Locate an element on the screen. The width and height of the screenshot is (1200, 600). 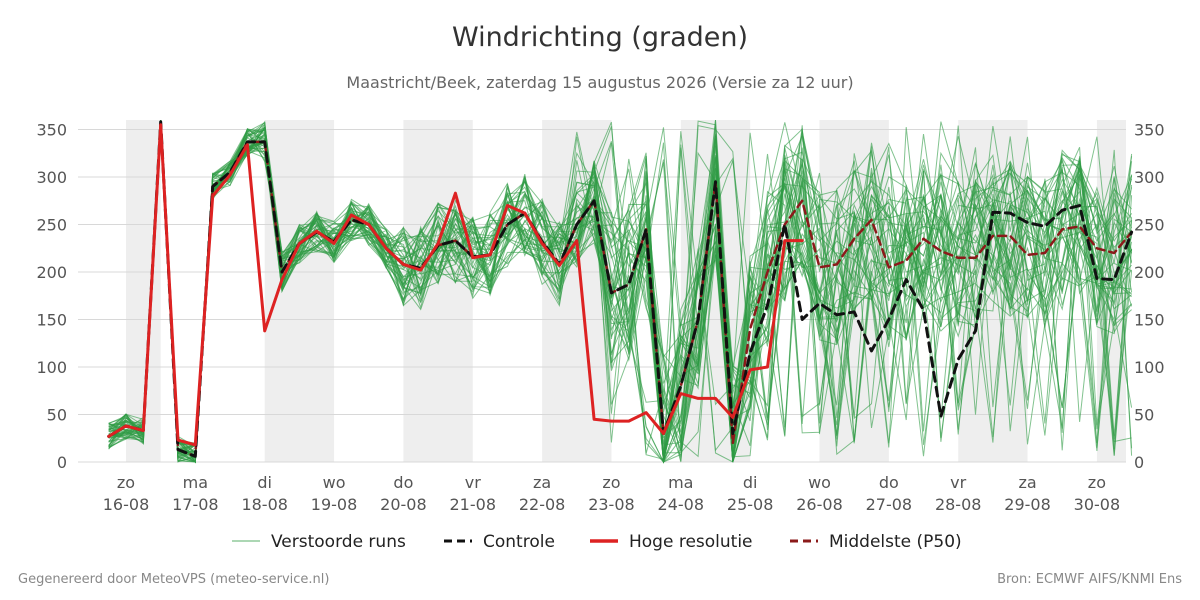
x-tick-date: 24-08 is located at coordinates (681, 504).